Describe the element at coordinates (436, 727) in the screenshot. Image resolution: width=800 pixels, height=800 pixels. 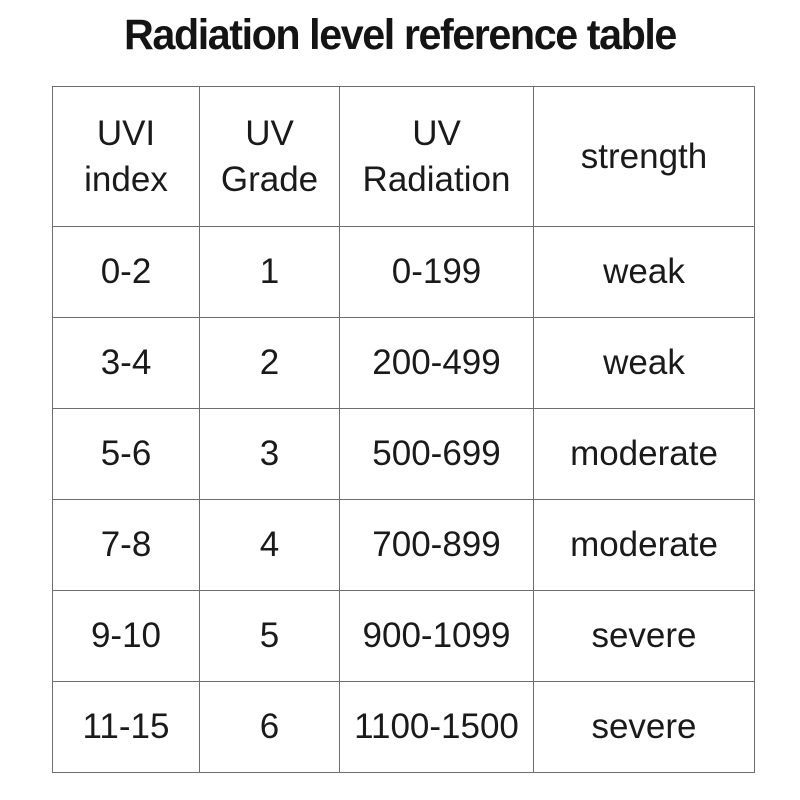
I see `cell-uv-radiation: 1100-1500` at that location.